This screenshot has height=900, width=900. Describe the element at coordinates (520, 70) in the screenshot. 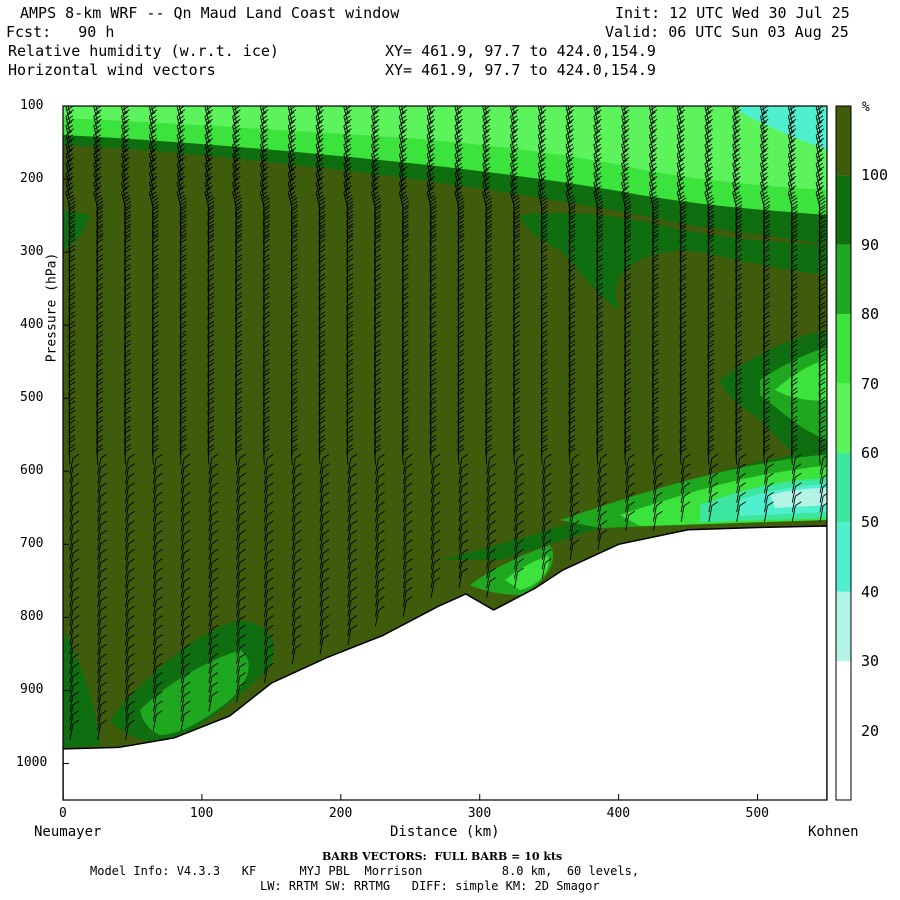

I see `xy-coords-2: XY= 461.9, 97.7 to 424.0,154.9` at that location.